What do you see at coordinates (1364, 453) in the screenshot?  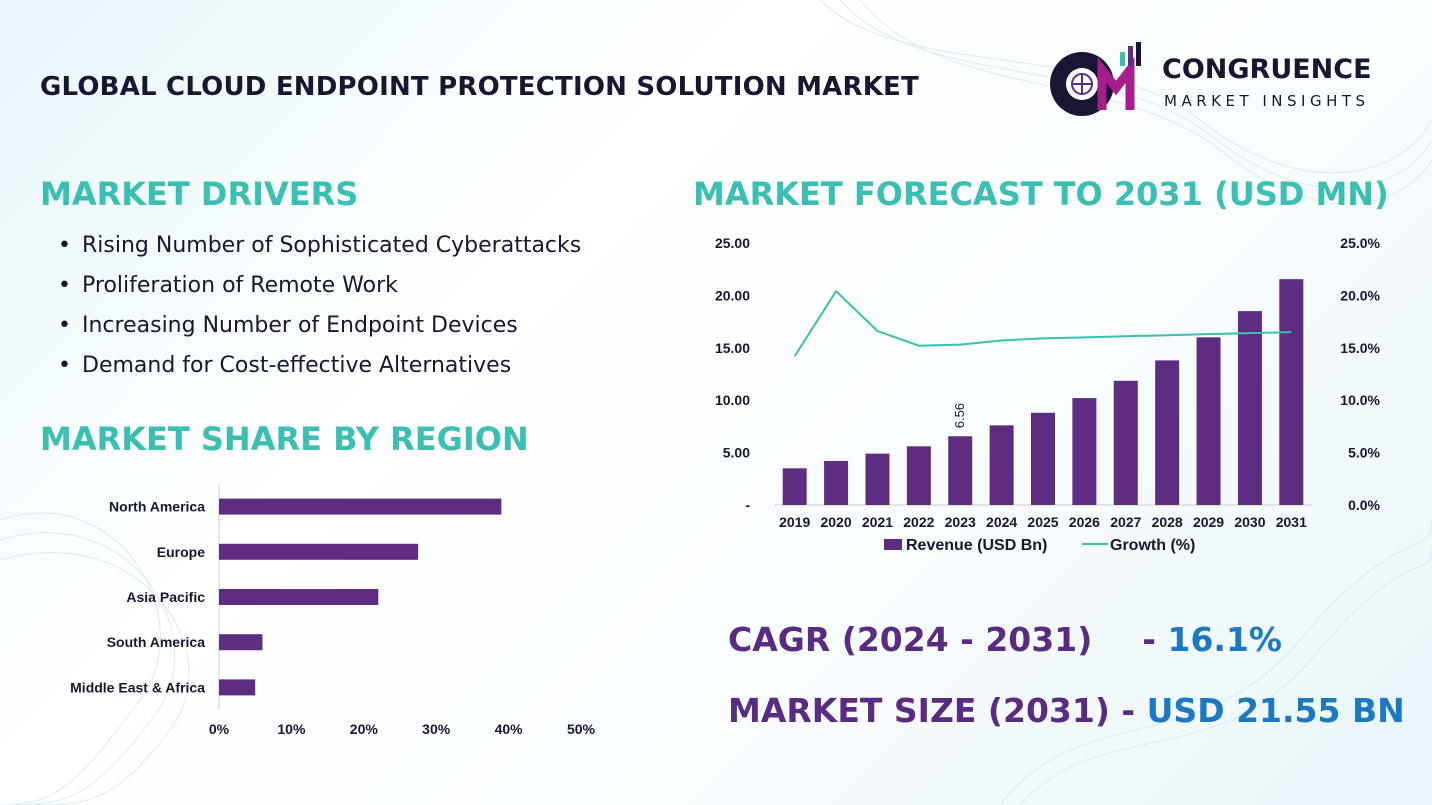 I see `forecast-right-tick-label: 5.0%` at bounding box center [1364, 453].